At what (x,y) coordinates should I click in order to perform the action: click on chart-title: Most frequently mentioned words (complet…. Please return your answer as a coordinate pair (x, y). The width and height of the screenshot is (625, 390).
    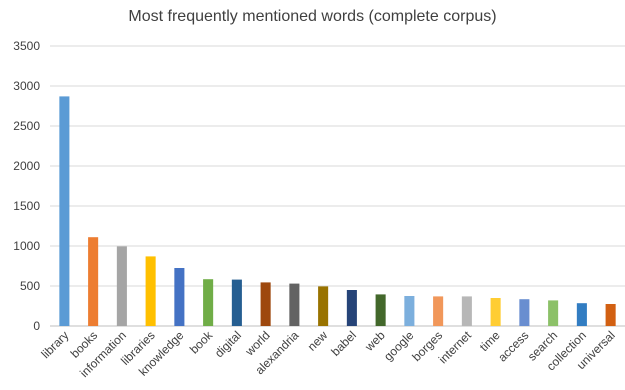
    Looking at the image, I should click on (312, 16).